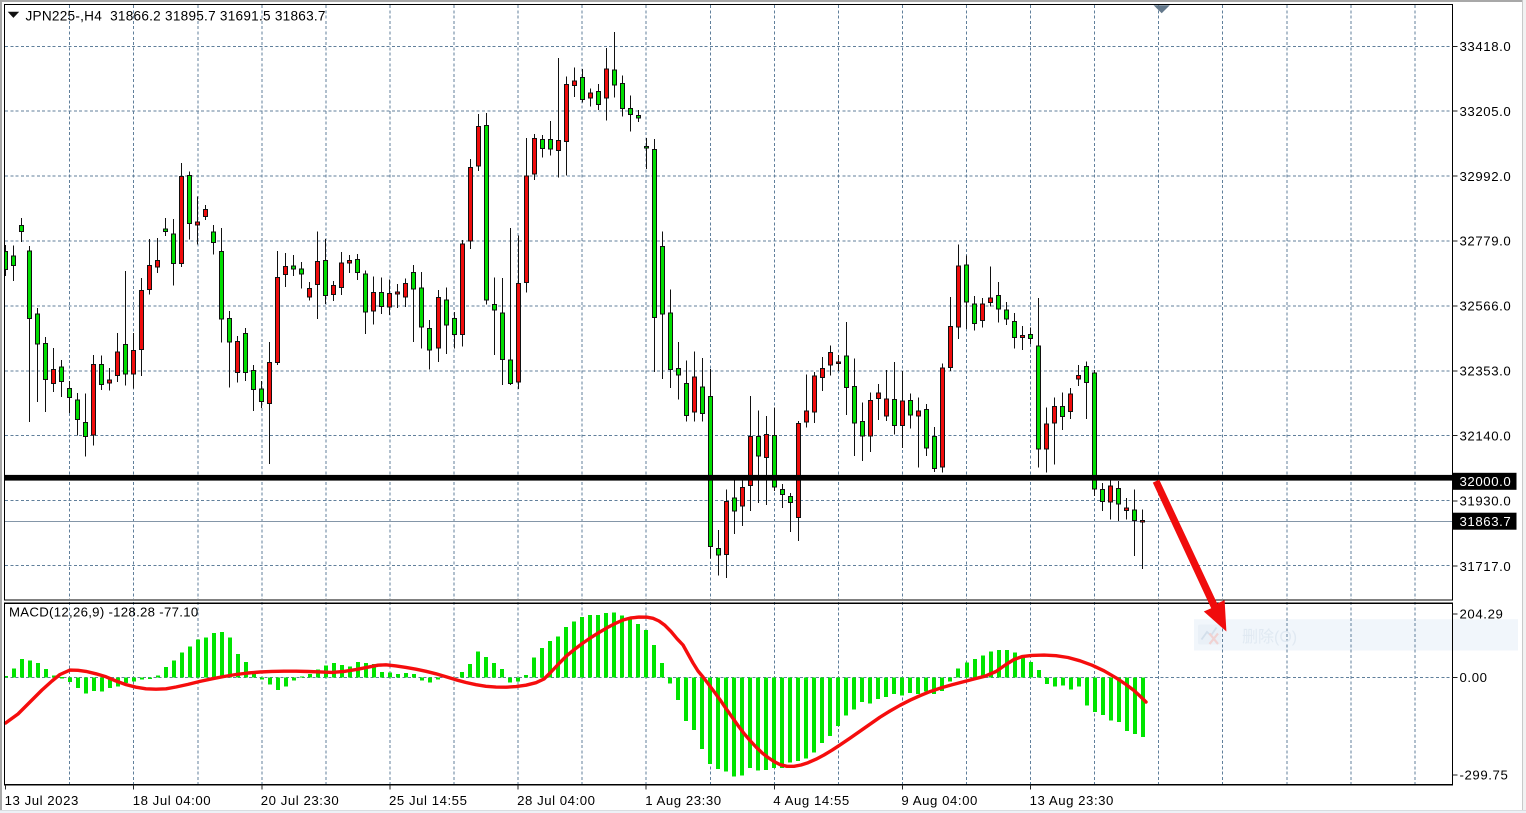 Image resolution: width=1526 pixels, height=813 pixels. Describe the element at coordinates (428, 800) in the screenshot. I see `svg-text: 25 Jul 14:55` at that location.